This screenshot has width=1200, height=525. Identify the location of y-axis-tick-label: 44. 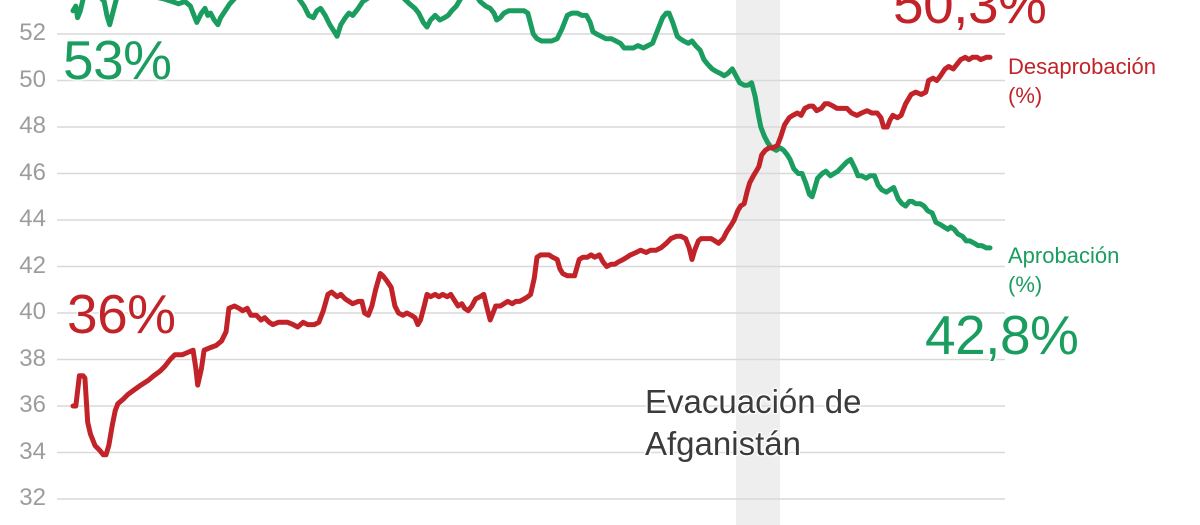
(32, 218).